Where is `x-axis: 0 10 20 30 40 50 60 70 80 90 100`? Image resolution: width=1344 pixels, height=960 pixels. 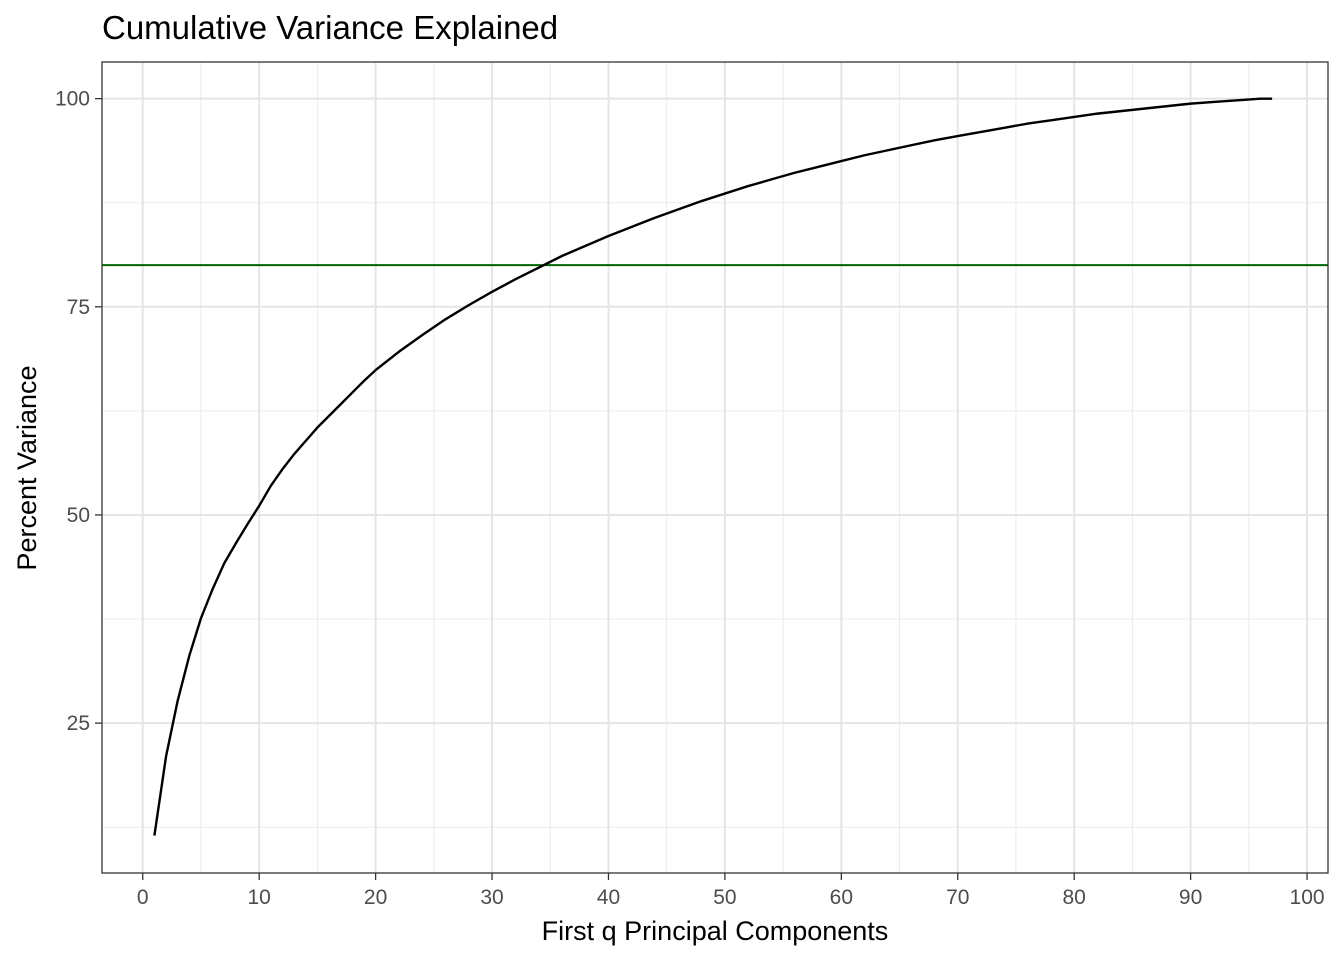 x-axis: 0 10 20 30 40 50 60 70 80 90 100 is located at coordinates (731, 891).